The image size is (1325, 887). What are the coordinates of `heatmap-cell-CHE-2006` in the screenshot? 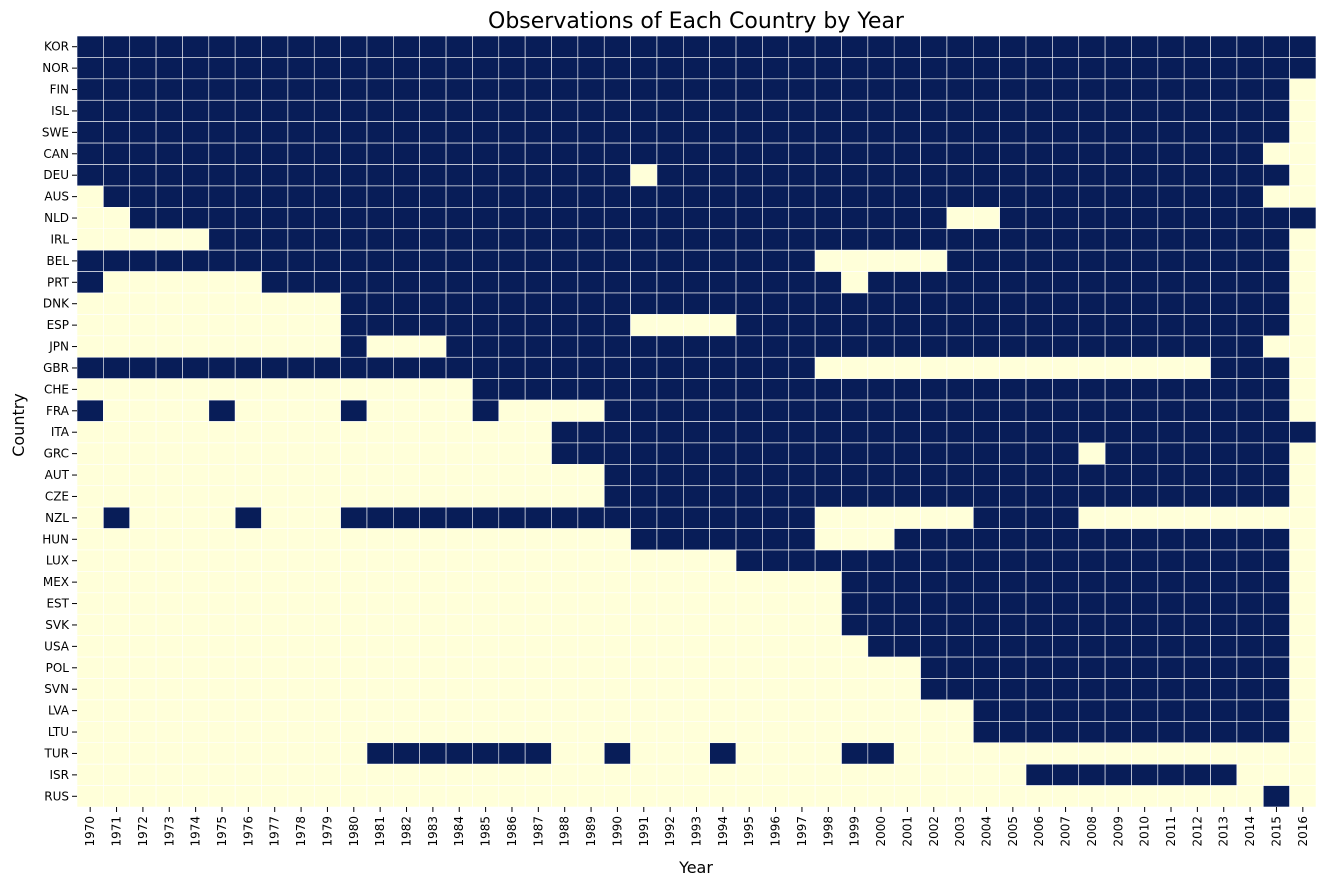 It's located at (1039, 389).